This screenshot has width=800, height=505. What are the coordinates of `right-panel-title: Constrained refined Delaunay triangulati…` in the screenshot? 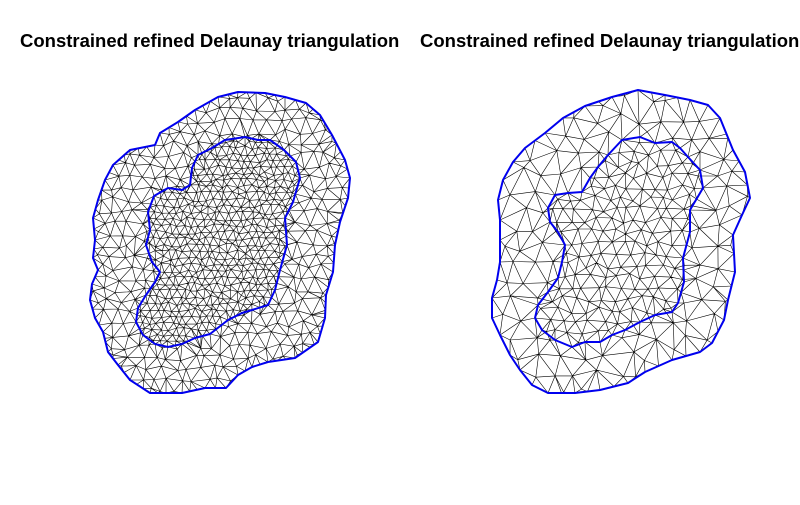 It's located at (610, 40).